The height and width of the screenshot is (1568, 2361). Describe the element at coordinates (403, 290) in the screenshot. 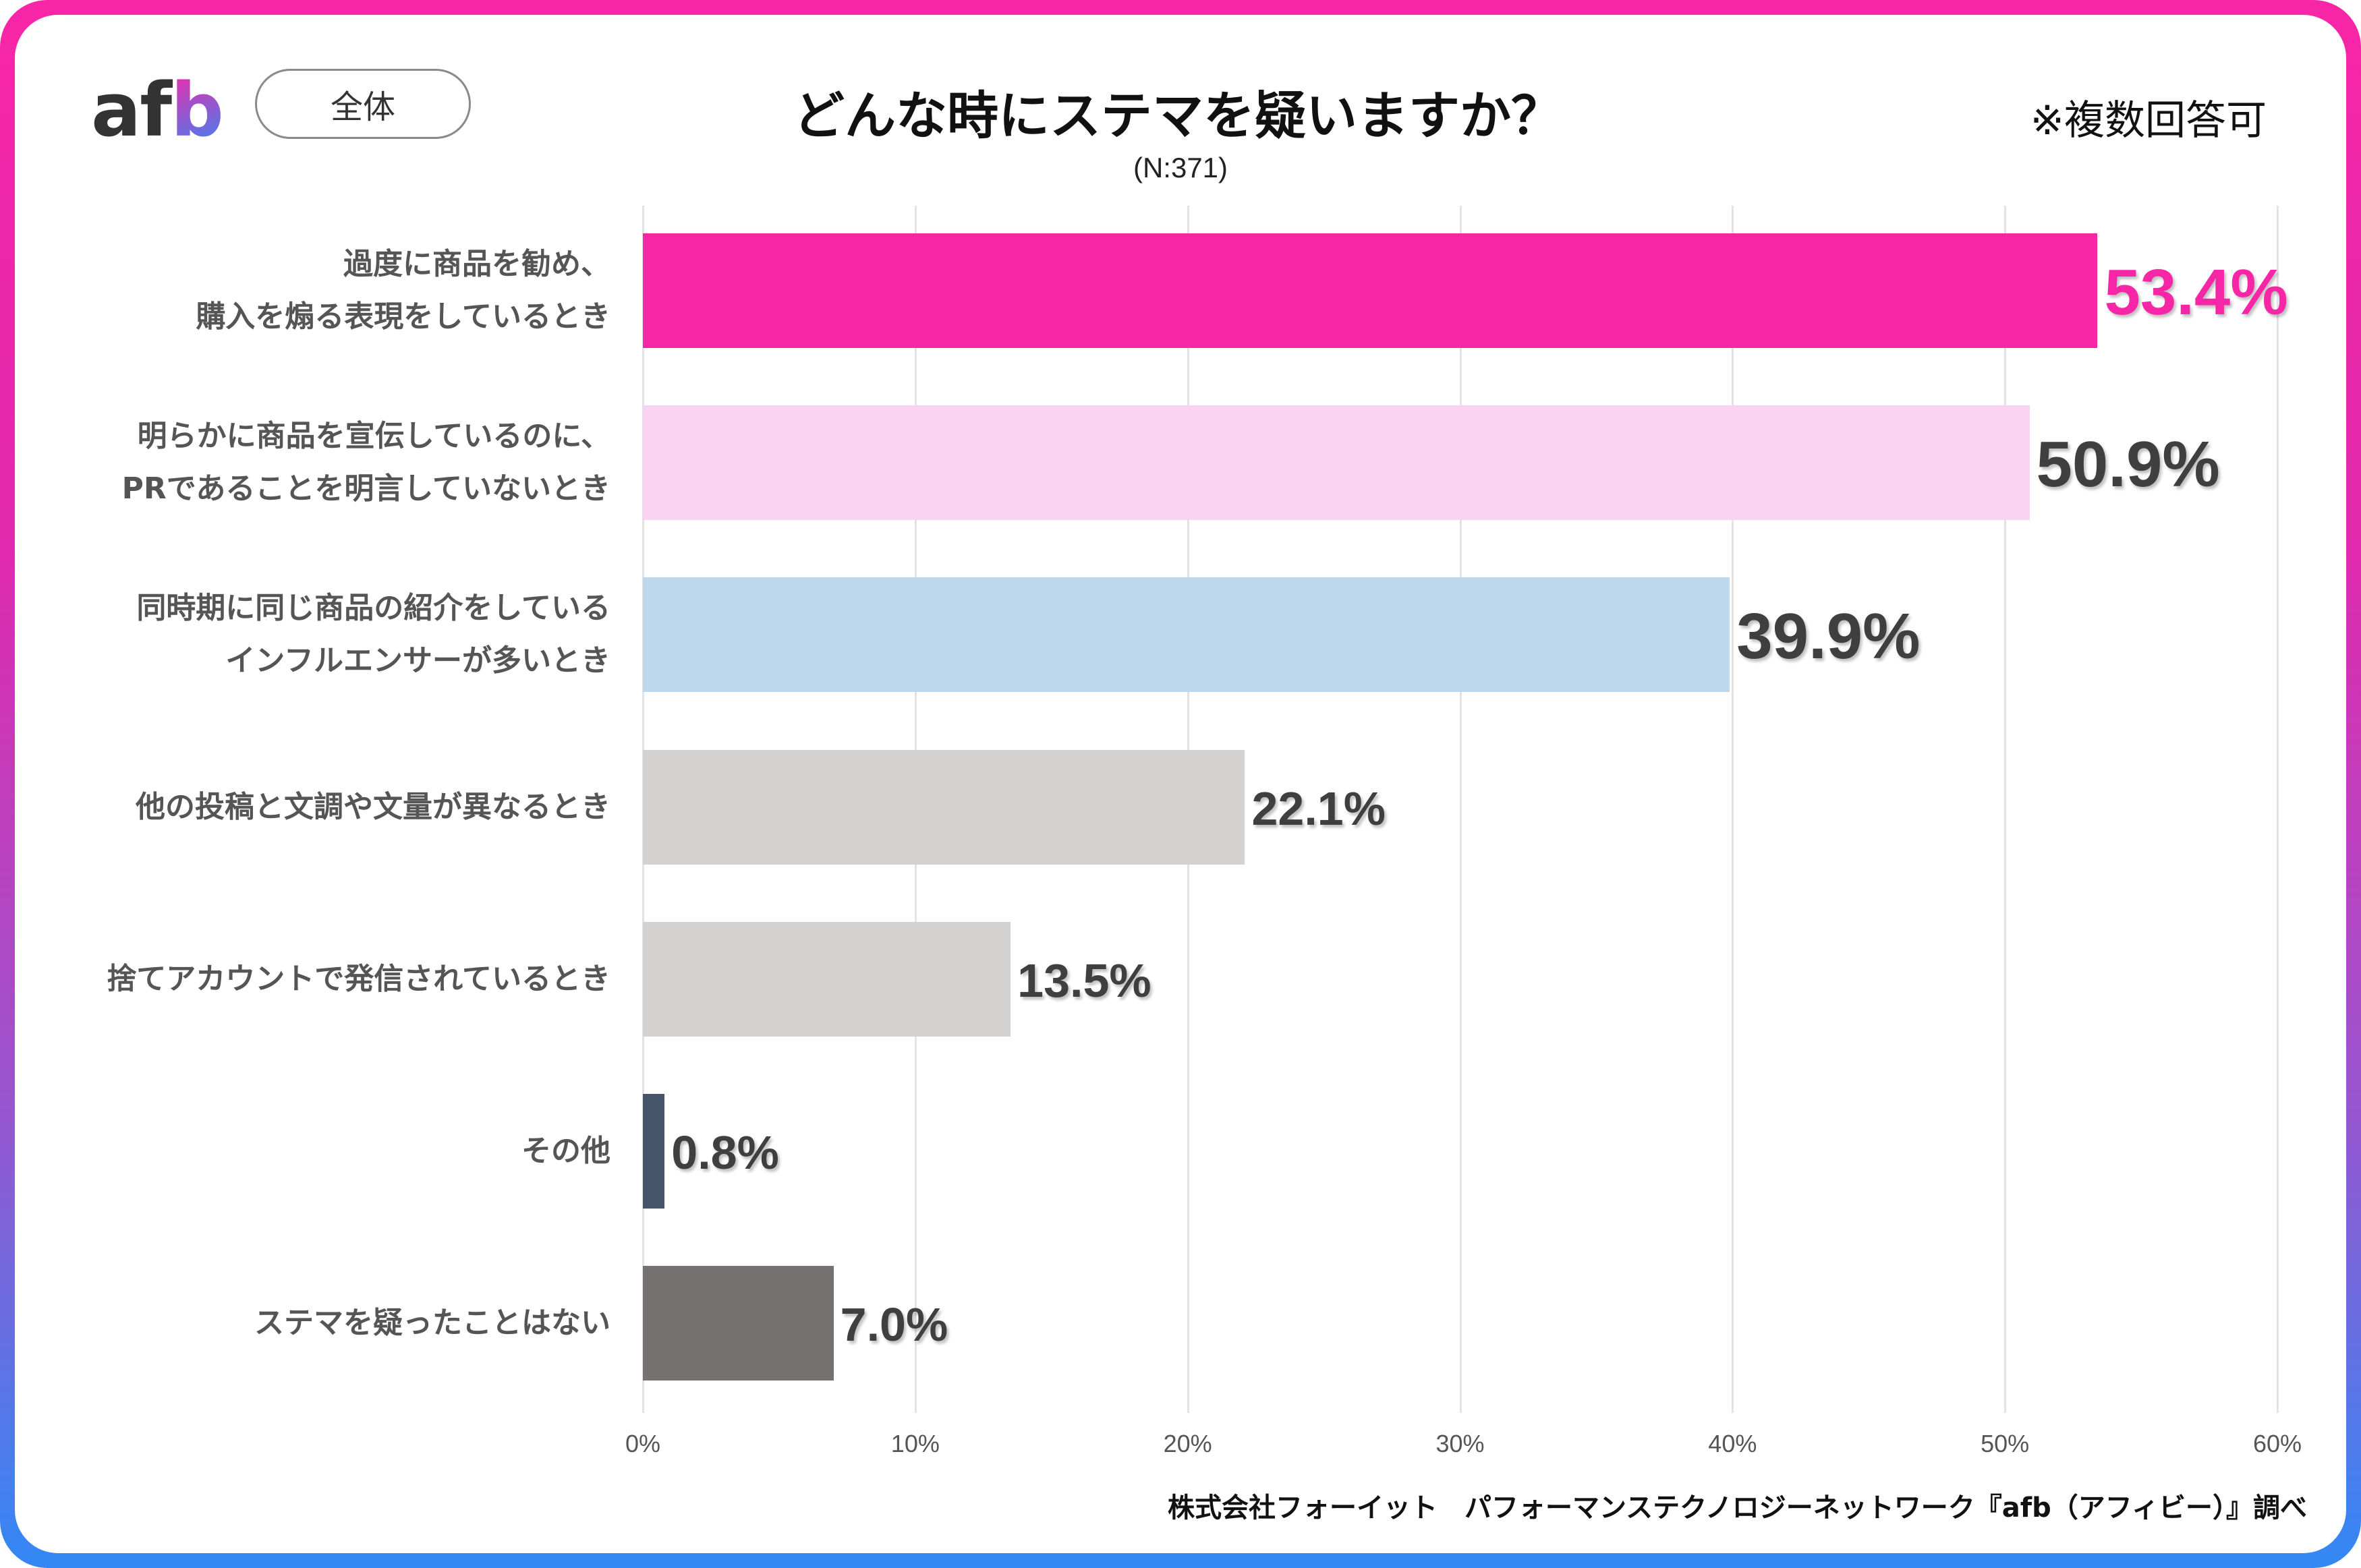

I see `category-label: 過度に商品を勧め、購入を煽る表現をしているとき` at that location.